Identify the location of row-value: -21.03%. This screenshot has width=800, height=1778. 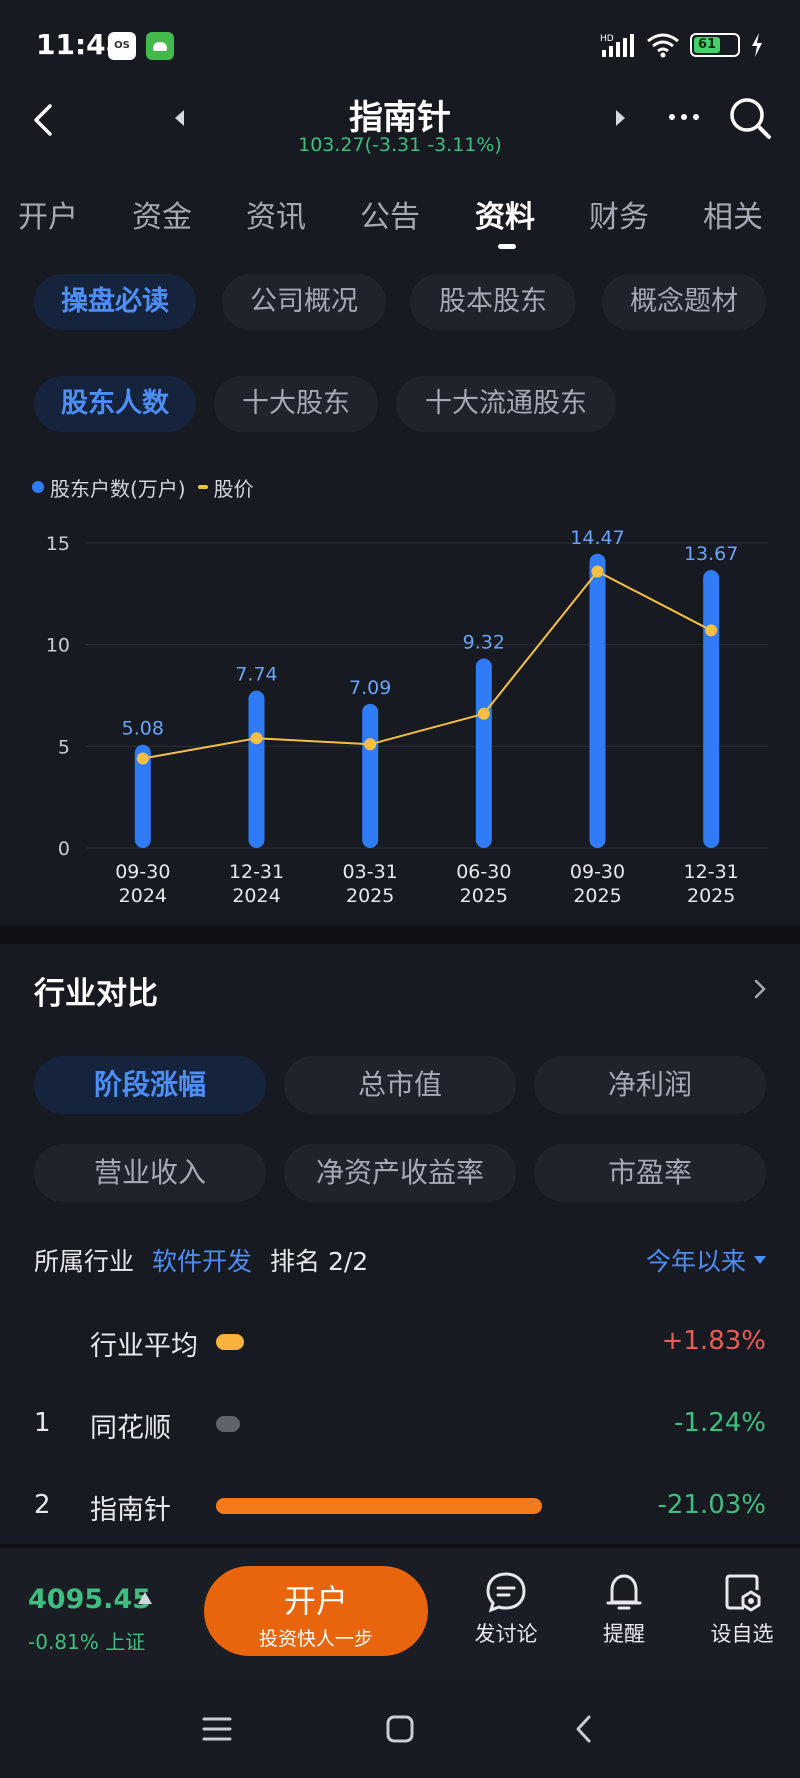
(711, 1505).